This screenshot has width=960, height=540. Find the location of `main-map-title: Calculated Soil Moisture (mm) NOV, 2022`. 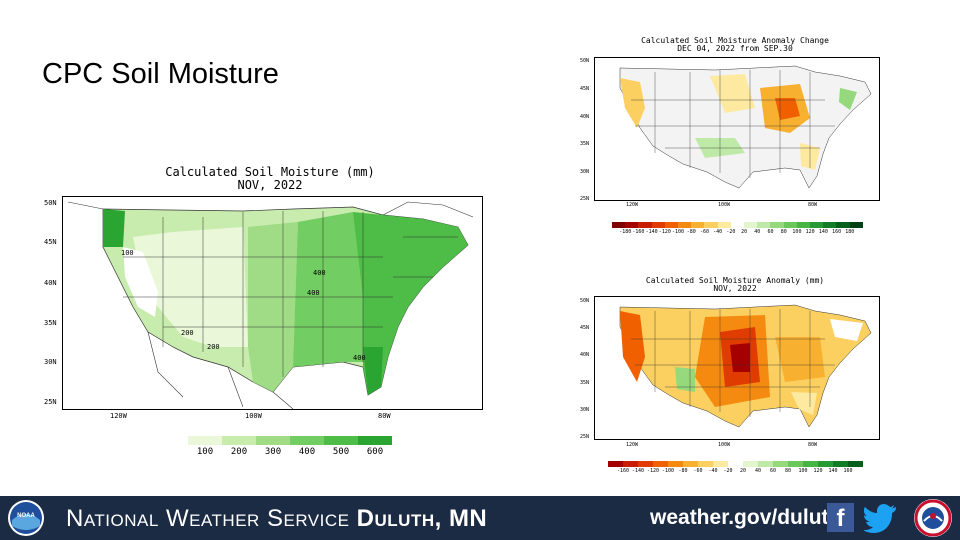

main-map-title: Calculated Soil Moisture (mm) NOV, 2022 is located at coordinates (270, 178).